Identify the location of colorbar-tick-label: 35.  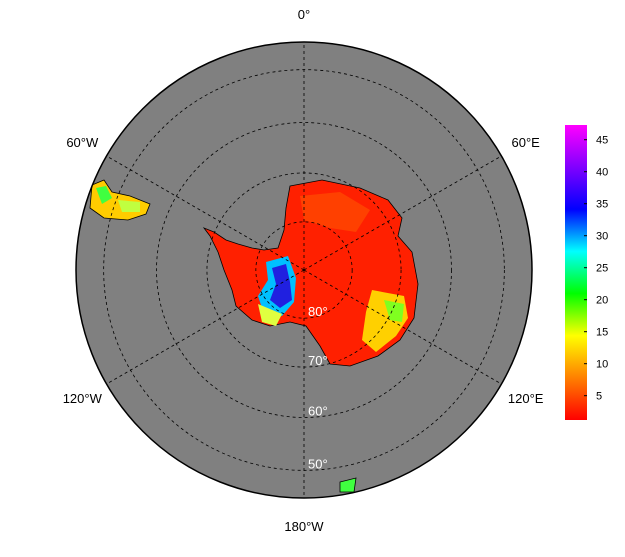
(602, 205).